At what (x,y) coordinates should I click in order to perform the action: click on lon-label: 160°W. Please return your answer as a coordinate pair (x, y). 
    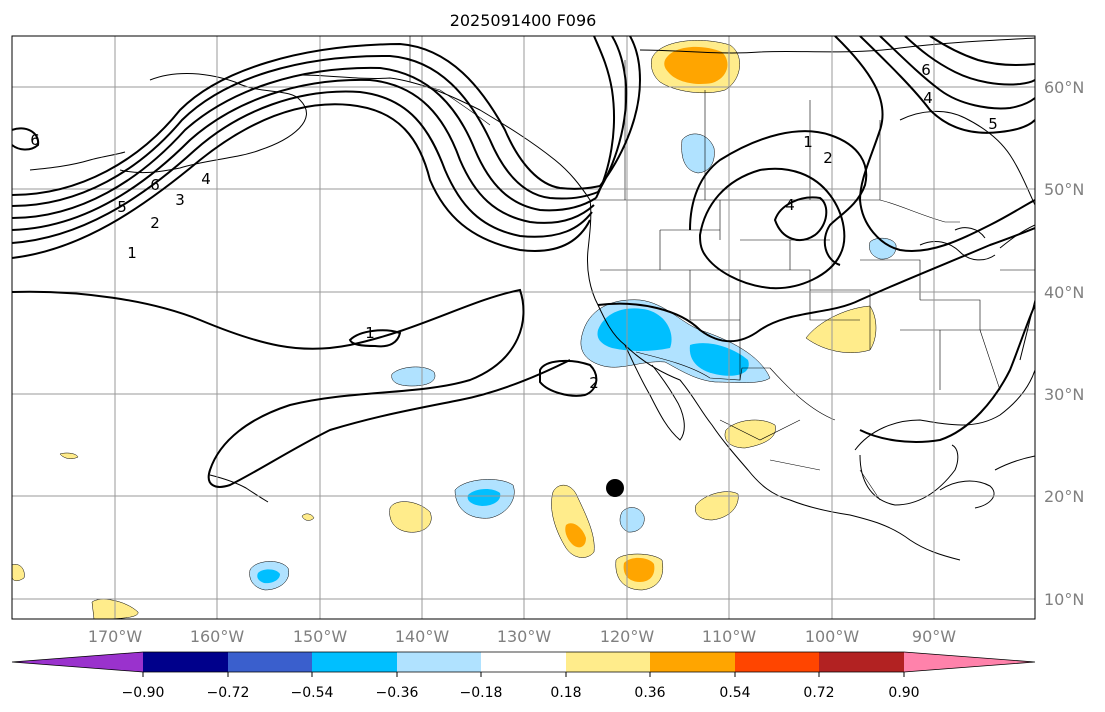
    Looking at the image, I should click on (217, 636).